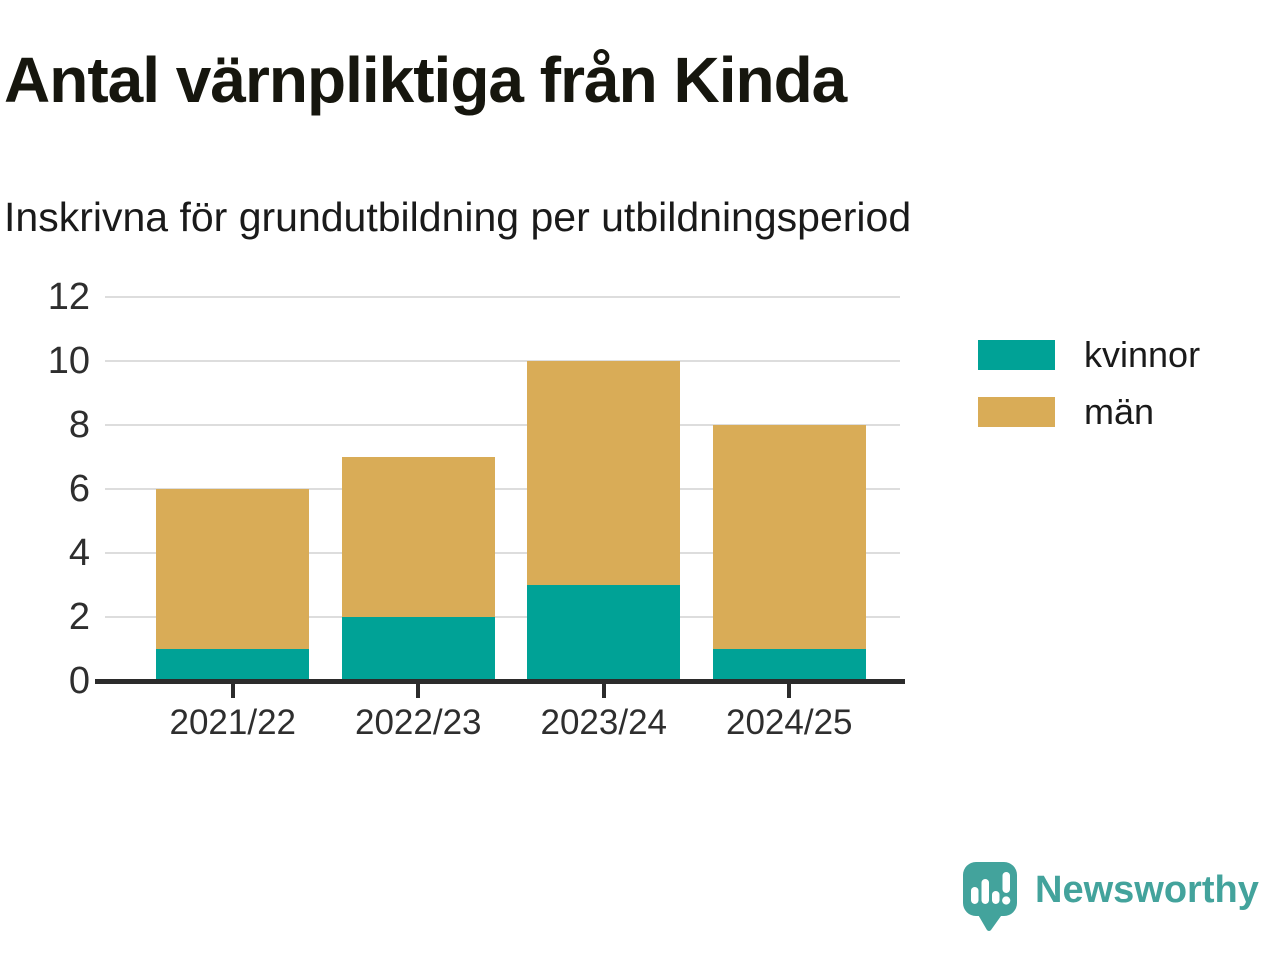  I want to click on x-tick-2024/25, so click(789, 691).